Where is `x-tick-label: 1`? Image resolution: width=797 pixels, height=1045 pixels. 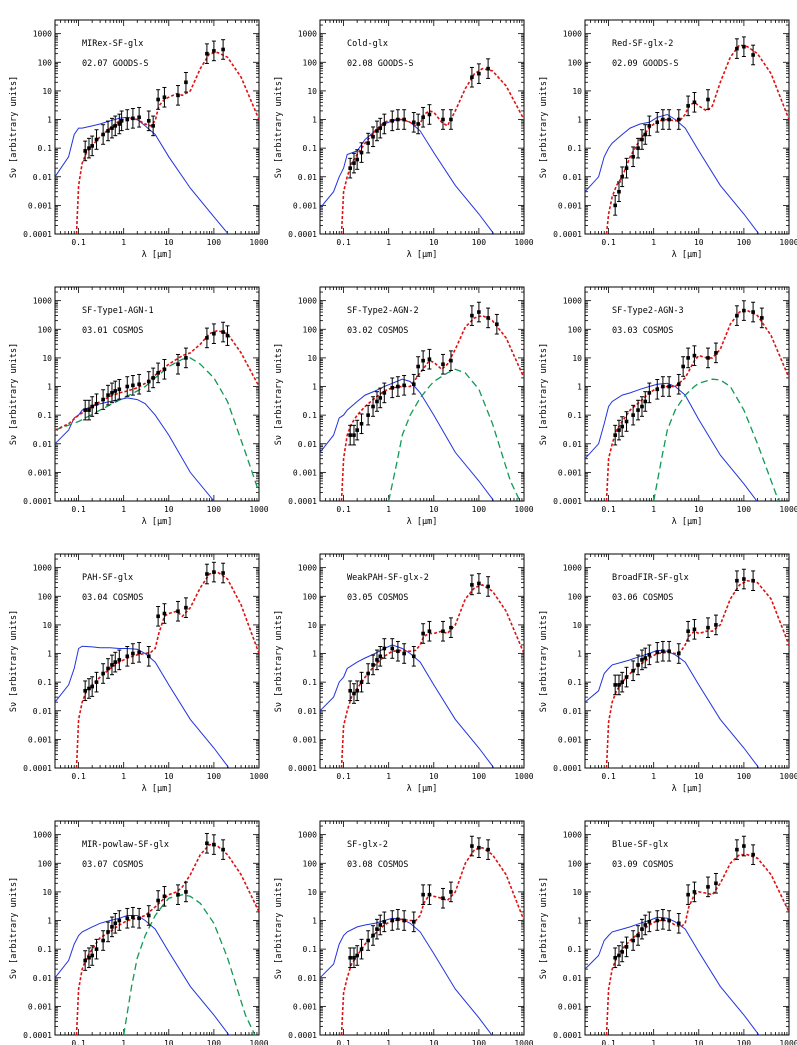
x-tick-label: 1 is located at coordinates (388, 1042).